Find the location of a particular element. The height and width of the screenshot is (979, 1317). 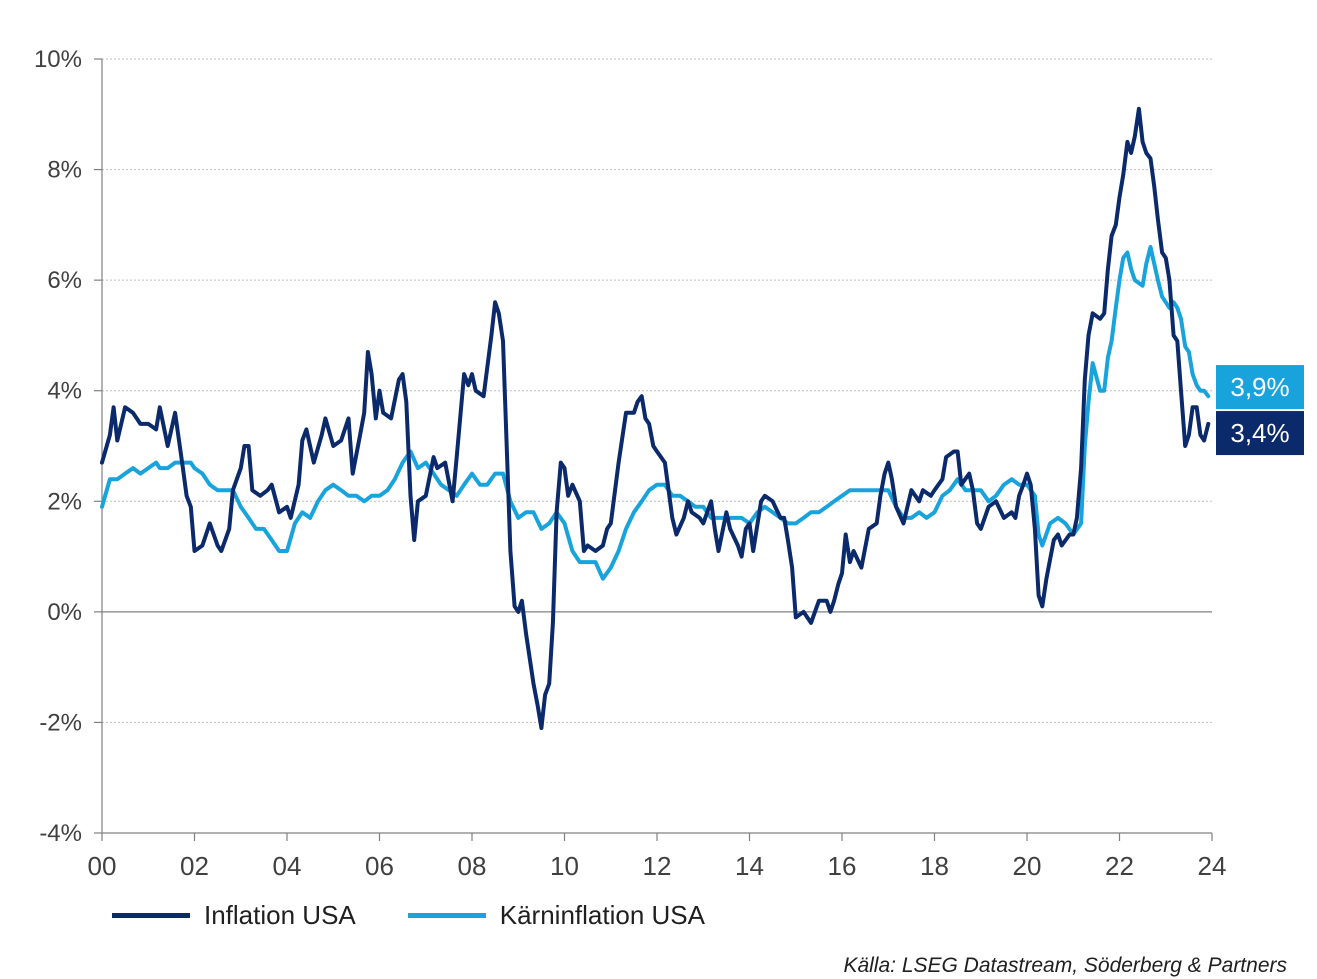

x-tick-label: 20 is located at coordinates (1027, 866).